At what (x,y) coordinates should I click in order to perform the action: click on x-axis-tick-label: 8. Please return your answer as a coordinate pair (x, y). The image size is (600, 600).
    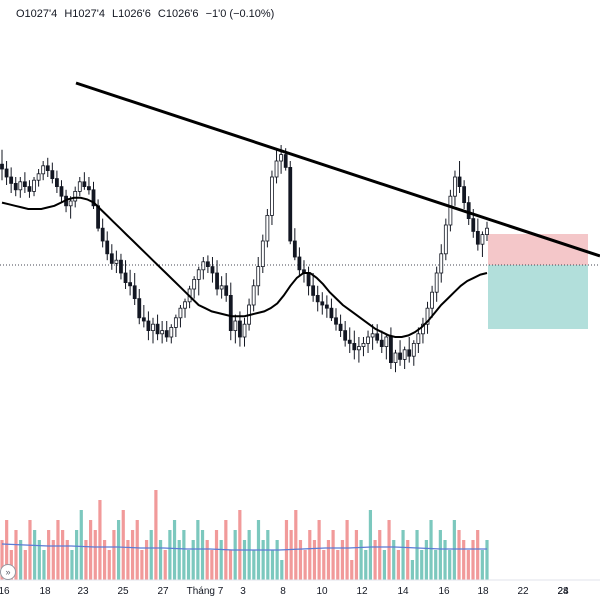
    Looking at the image, I should click on (283, 591).